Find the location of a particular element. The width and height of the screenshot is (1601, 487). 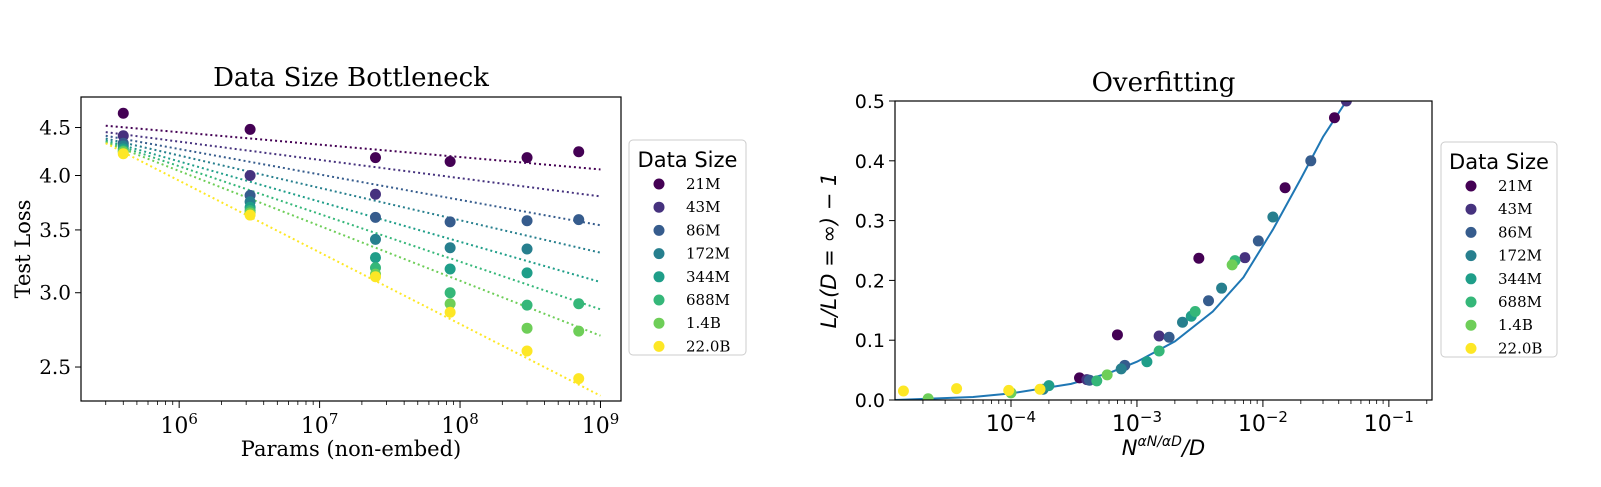

y-tick-label: 0.5 is located at coordinates (870, 102).